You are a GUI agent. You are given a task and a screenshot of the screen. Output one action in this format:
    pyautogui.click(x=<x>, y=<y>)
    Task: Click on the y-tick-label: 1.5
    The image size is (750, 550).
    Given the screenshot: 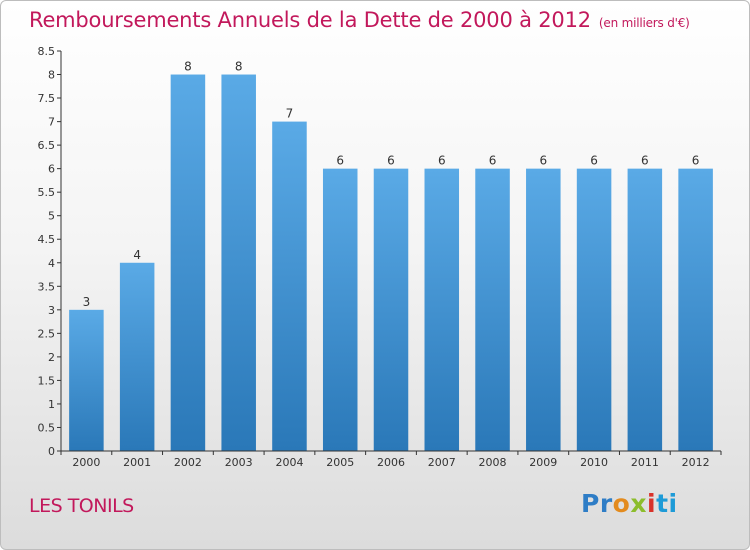 What is the action you would take?
    pyautogui.click(x=47, y=380)
    